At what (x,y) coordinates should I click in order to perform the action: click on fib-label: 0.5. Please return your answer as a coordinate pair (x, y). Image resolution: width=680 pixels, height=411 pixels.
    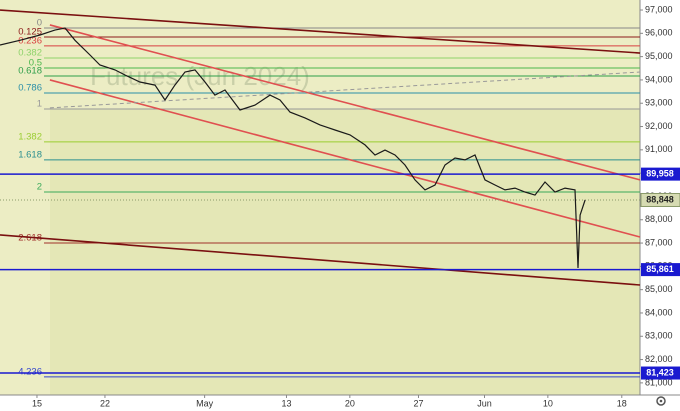
    Looking at the image, I should click on (35, 63).